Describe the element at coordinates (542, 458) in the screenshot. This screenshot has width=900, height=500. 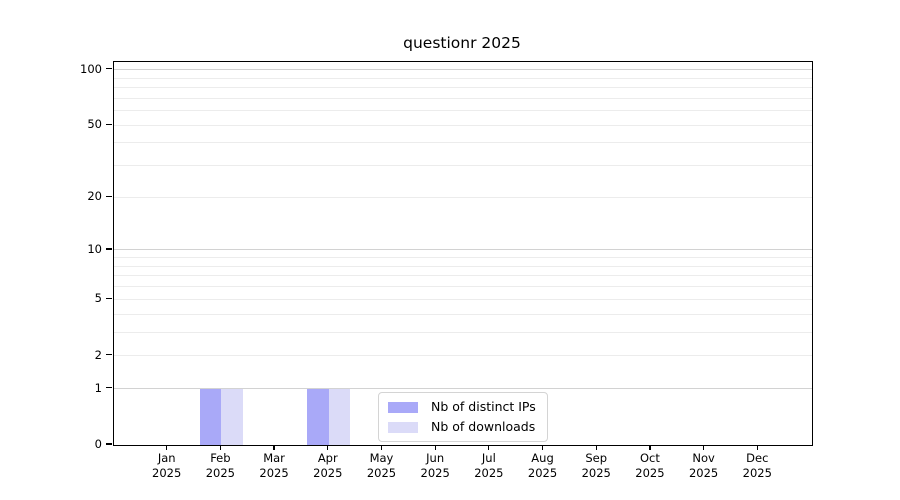
I see `x-tick-month: Aug` at that location.